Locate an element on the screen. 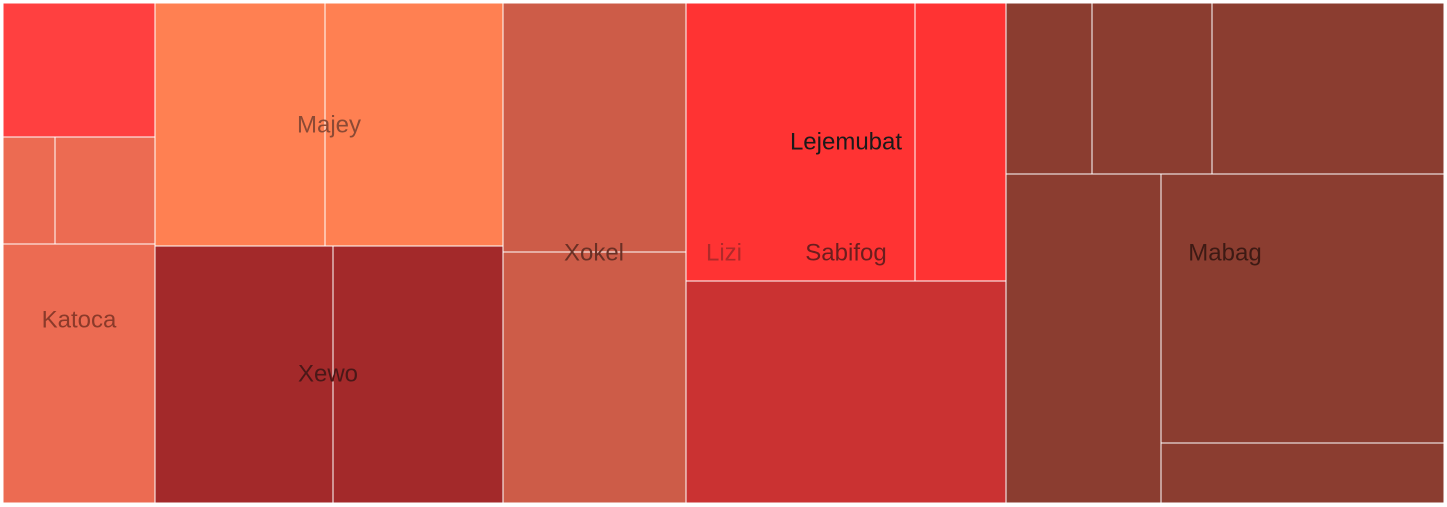 The width and height of the screenshot is (1447, 507). treemap-label-lizi: Lizi is located at coordinates (724, 253).